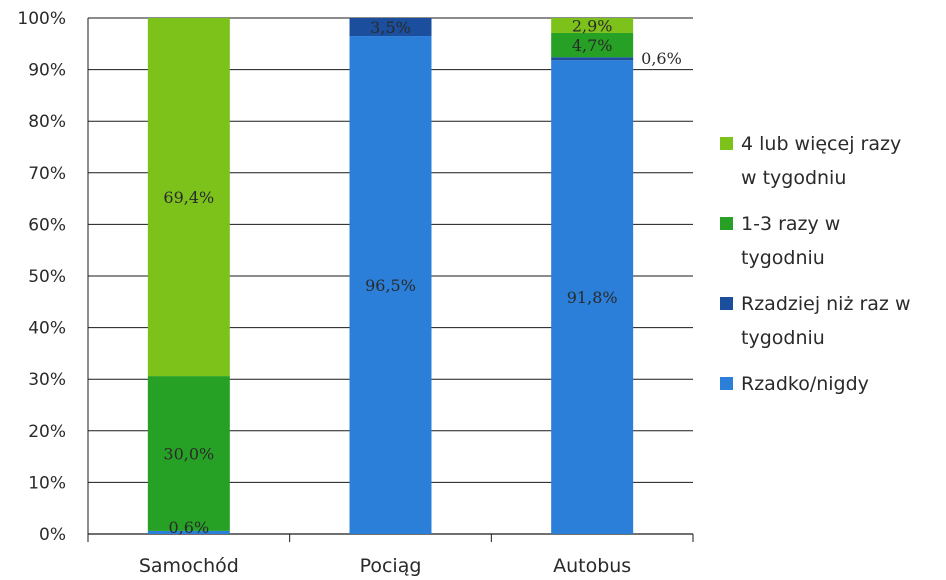 Image resolution: width=946 pixels, height=580 pixels. What do you see at coordinates (592, 566) in the screenshot?
I see `x-category-label: Autobus` at bounding box center [592, 566].